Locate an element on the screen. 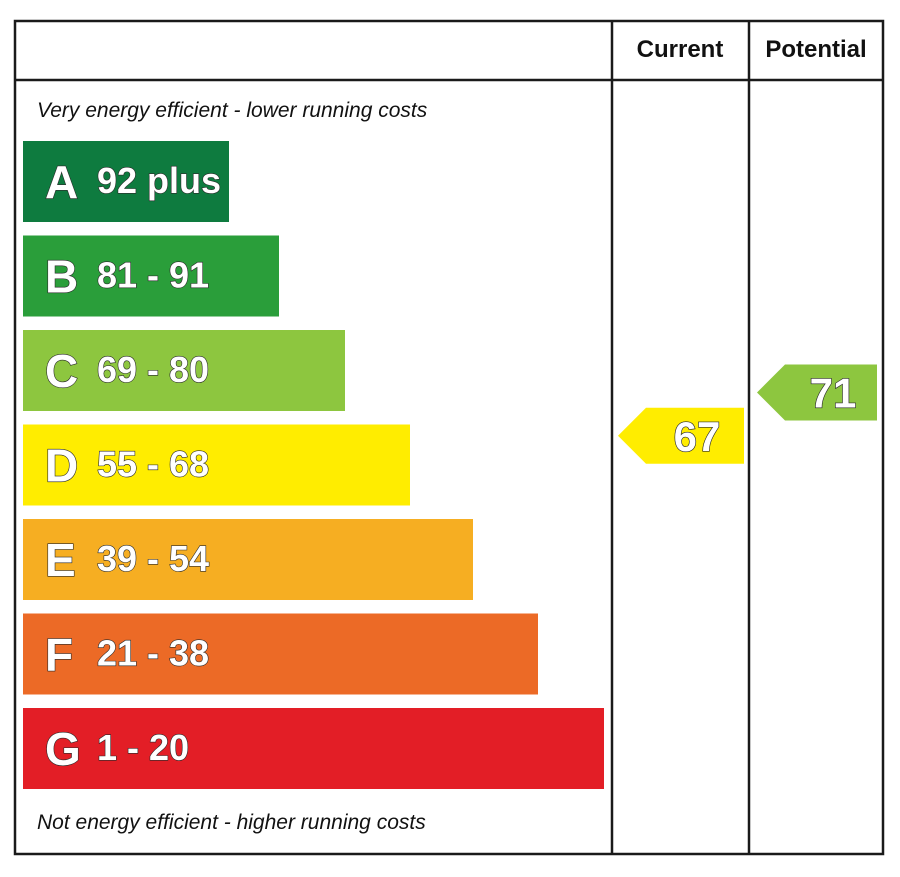 The height and width of the screenshot is (877, 900). band-a-letter: A is located at coordinates (61, 182).